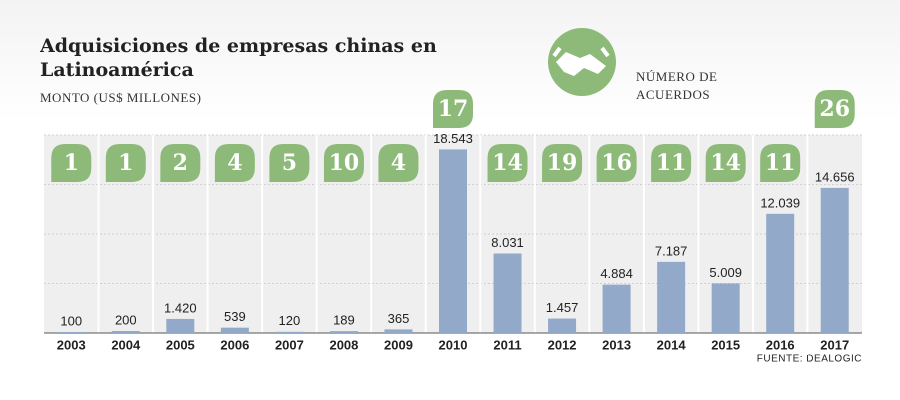 The image size is (900, 400). I want to click on x-tick-label: 2009, so click(398, 344).